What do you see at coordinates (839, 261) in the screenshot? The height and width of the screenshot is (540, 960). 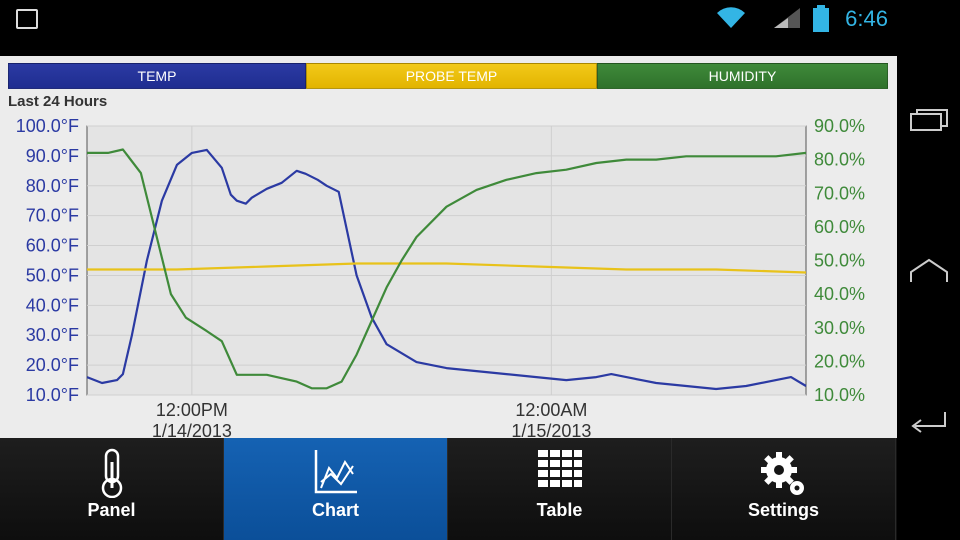 I see `right-axis-tick-label: 50.0%` at bounding box center [839, 261].